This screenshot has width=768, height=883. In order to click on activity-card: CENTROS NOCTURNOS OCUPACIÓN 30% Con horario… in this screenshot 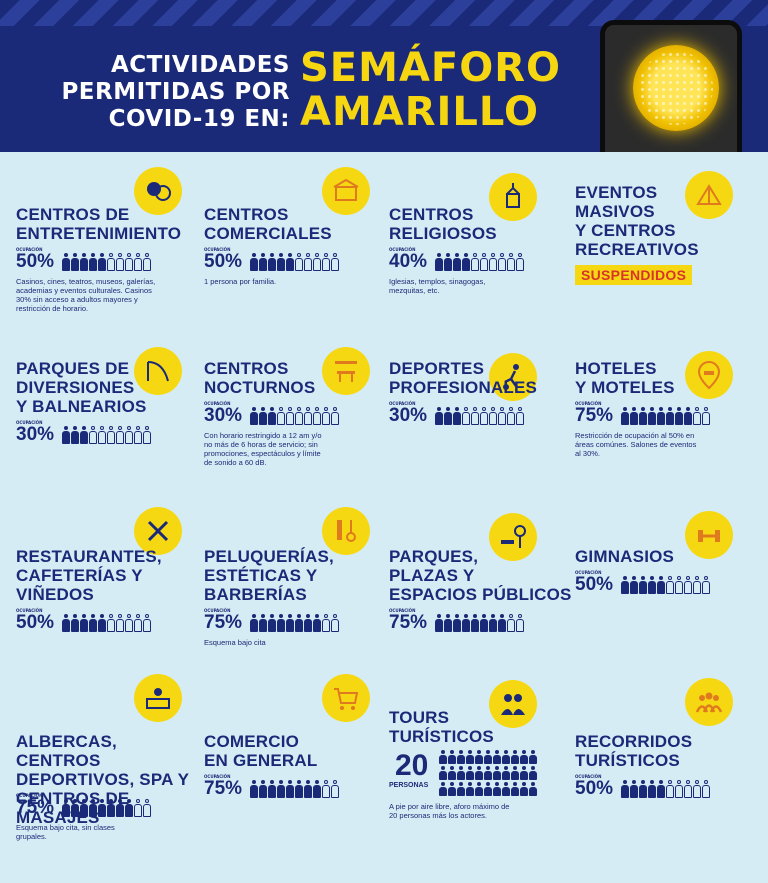, I will do `click(298, 430)`.